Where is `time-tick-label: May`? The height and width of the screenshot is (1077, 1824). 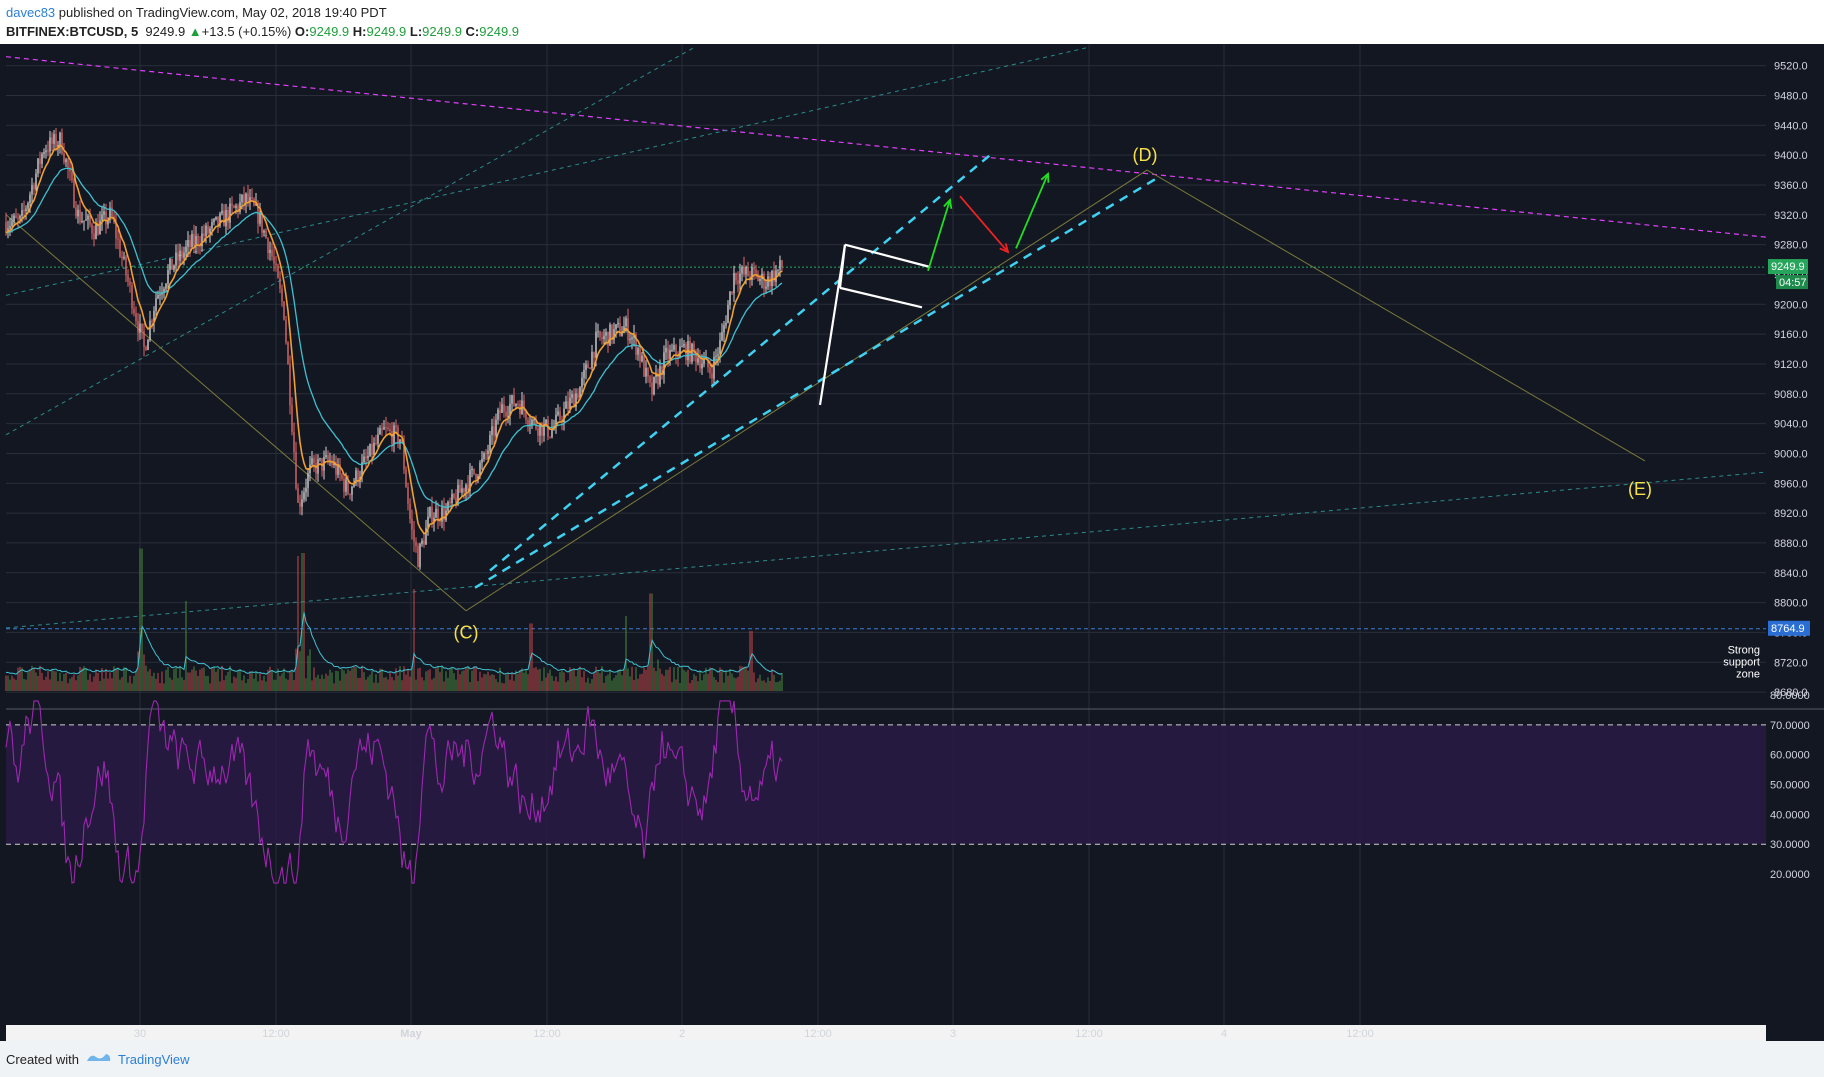
time-tick-label: May is located at coordinates (411, 1034).